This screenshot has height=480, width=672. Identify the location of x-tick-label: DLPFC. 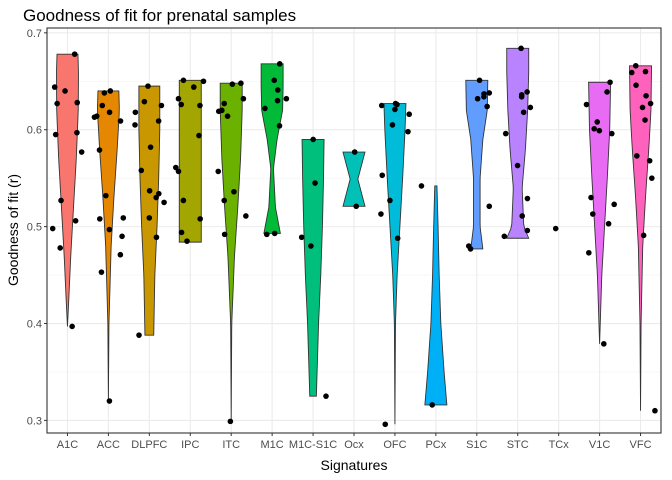
(149, 445).